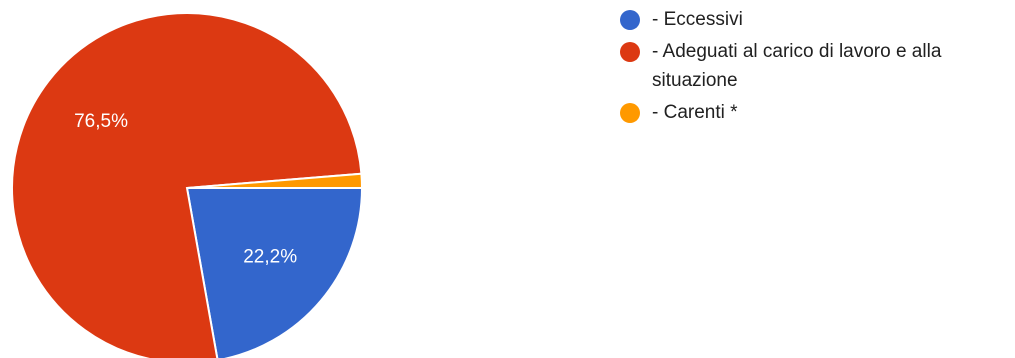 This screenshot has width=1015, height=358. What do you see at coordinates (815, 114) in the screenshot?
I see `legend-item-carenti: - Carenti *` at bounding box center [815, 114].